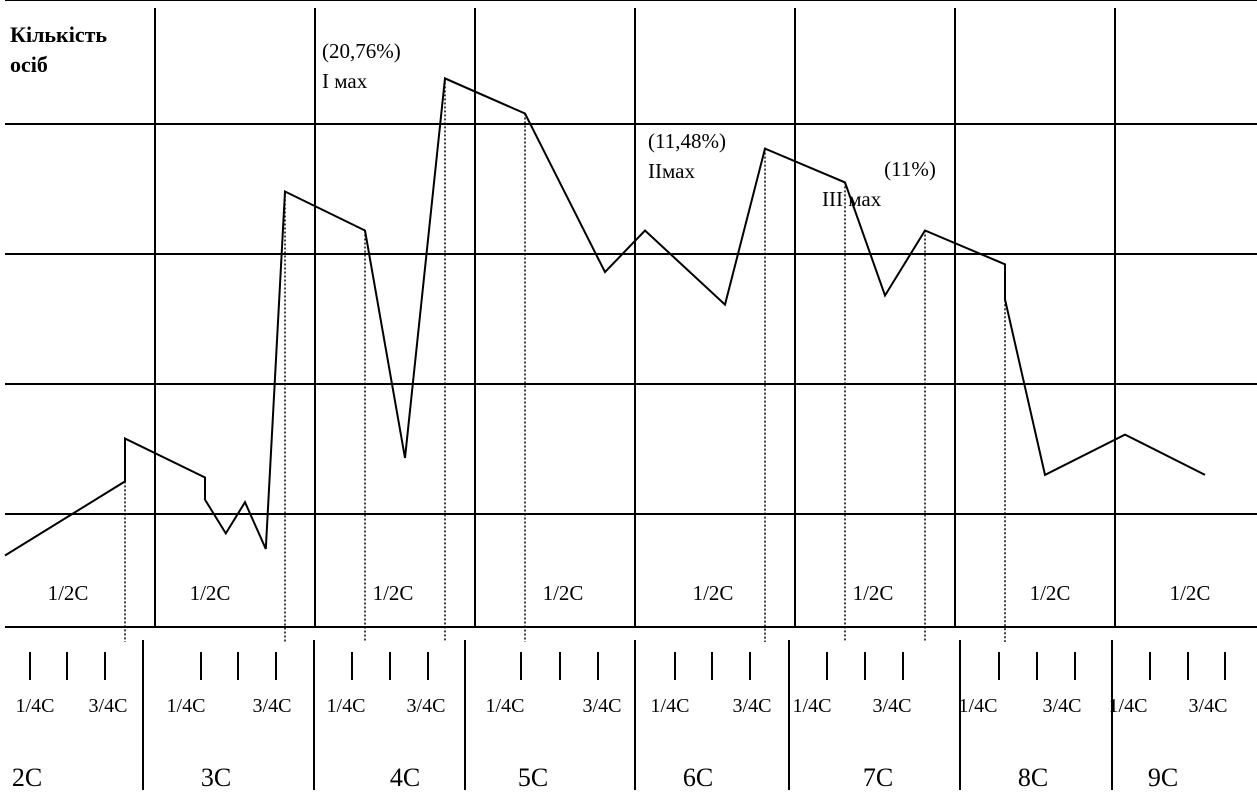  I want to click on y-axis-label-line: осіб, so click(29, 64).